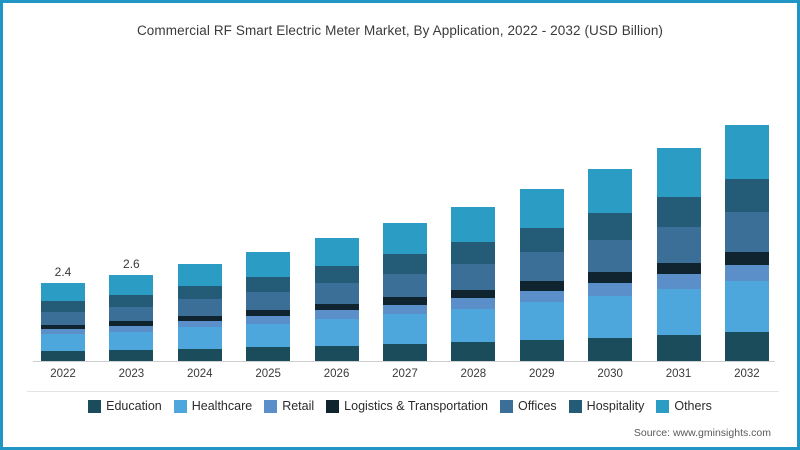 The image size is (800, 450). I want to click on bar-column: 2.4, so click(63, 211).